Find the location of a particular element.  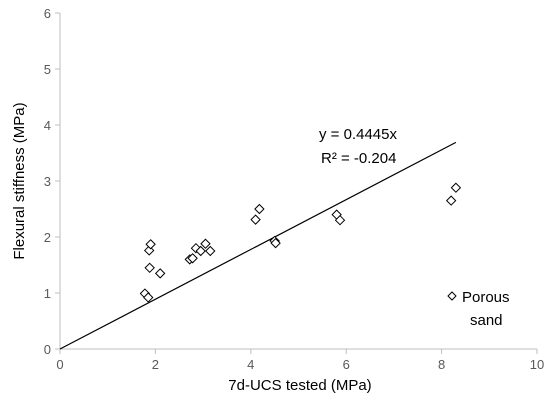

trendline-equation: y = 0.4445x is located at coordinates (358, 134).